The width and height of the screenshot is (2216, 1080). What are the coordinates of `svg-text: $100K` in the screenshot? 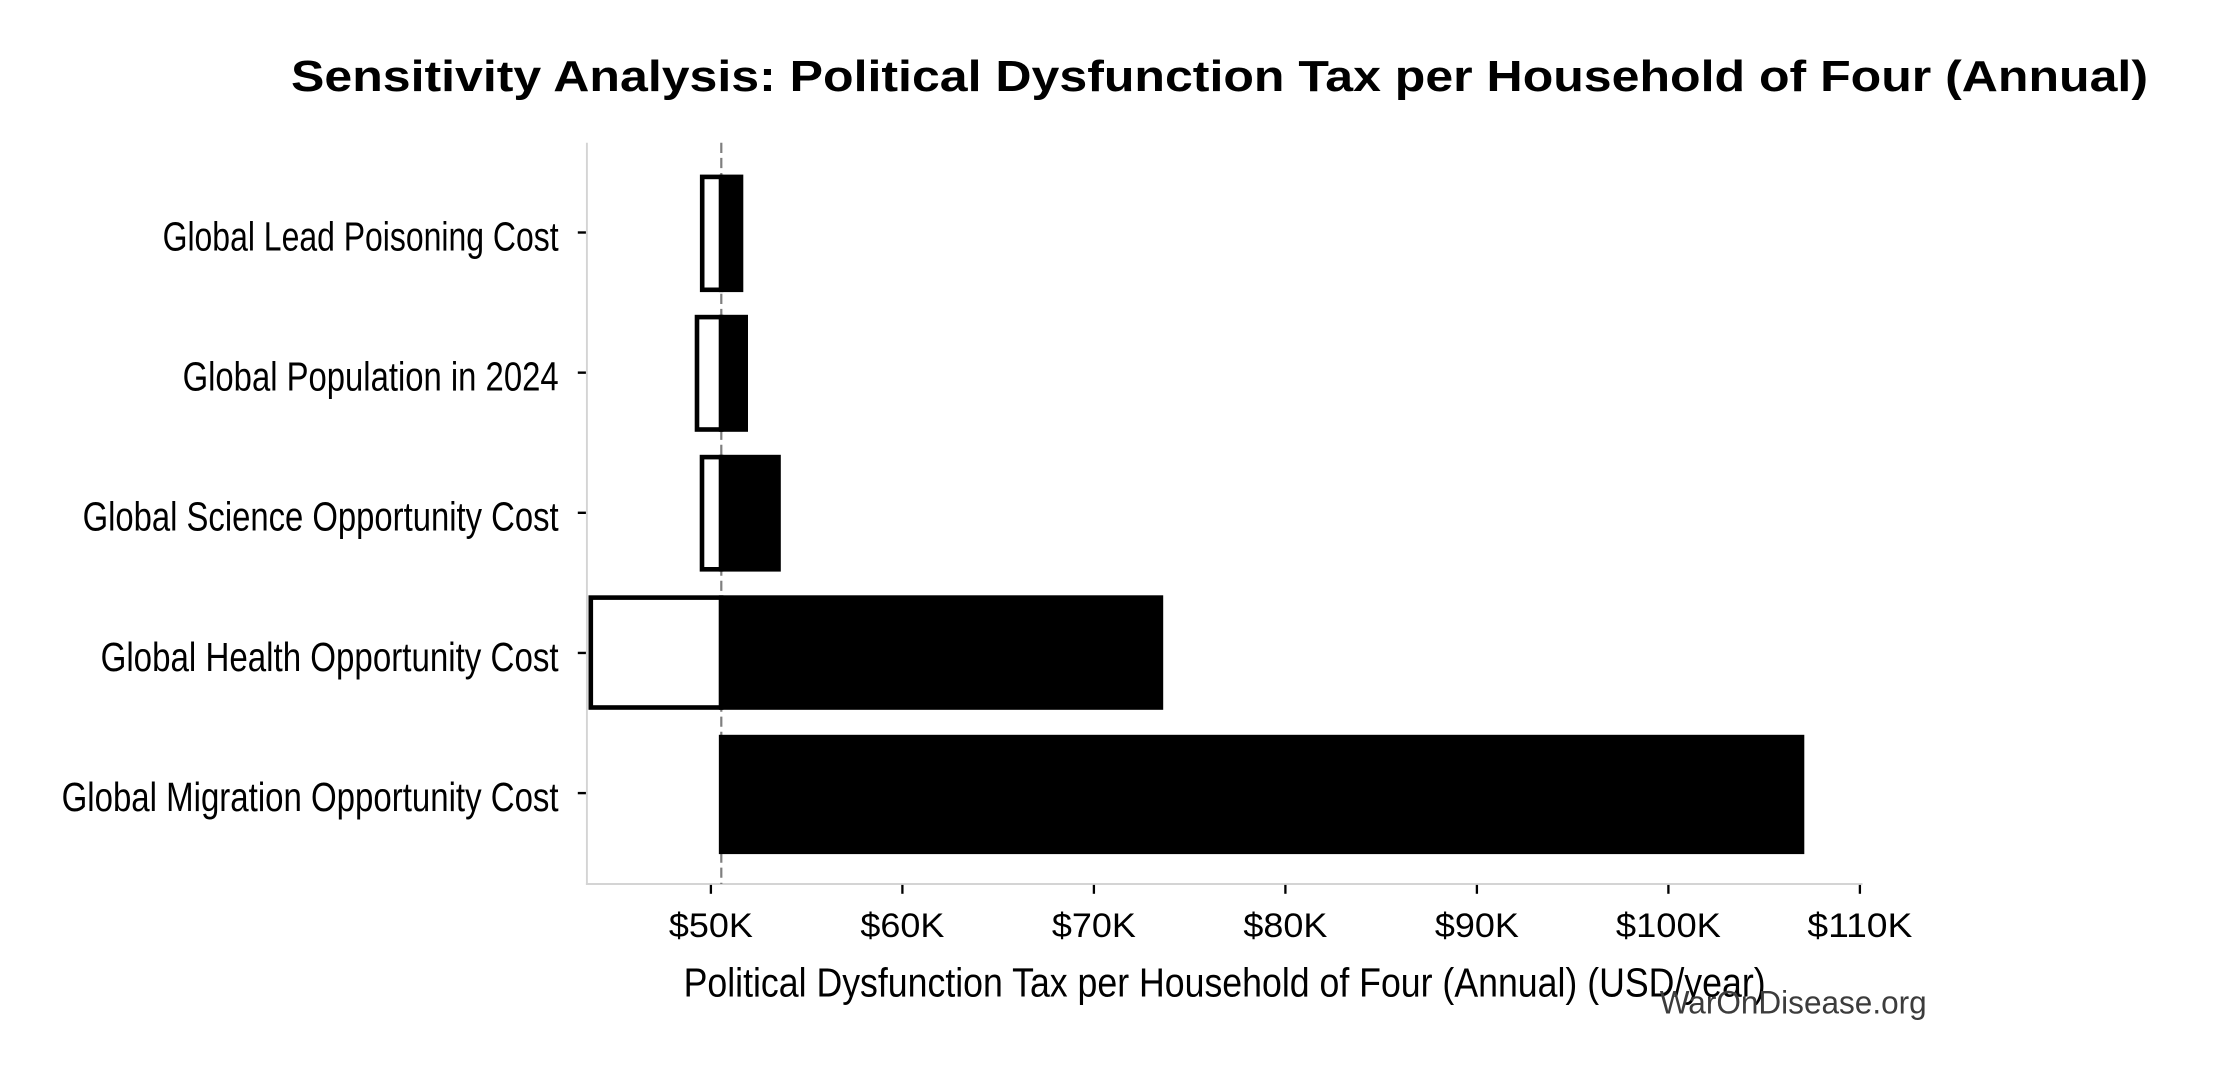 It's located at (1668, 926).